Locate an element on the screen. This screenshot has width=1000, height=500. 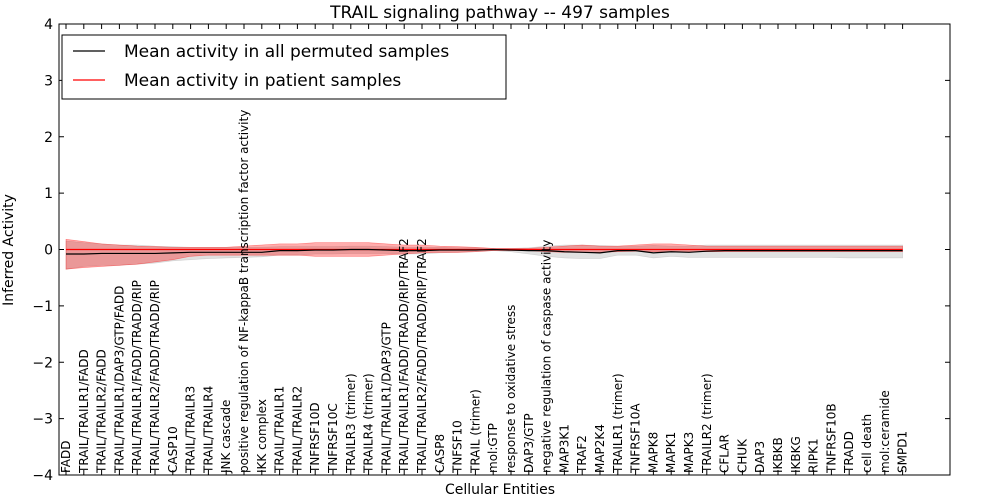
x-tick-label: FADD is located at coordinates (66, 457).